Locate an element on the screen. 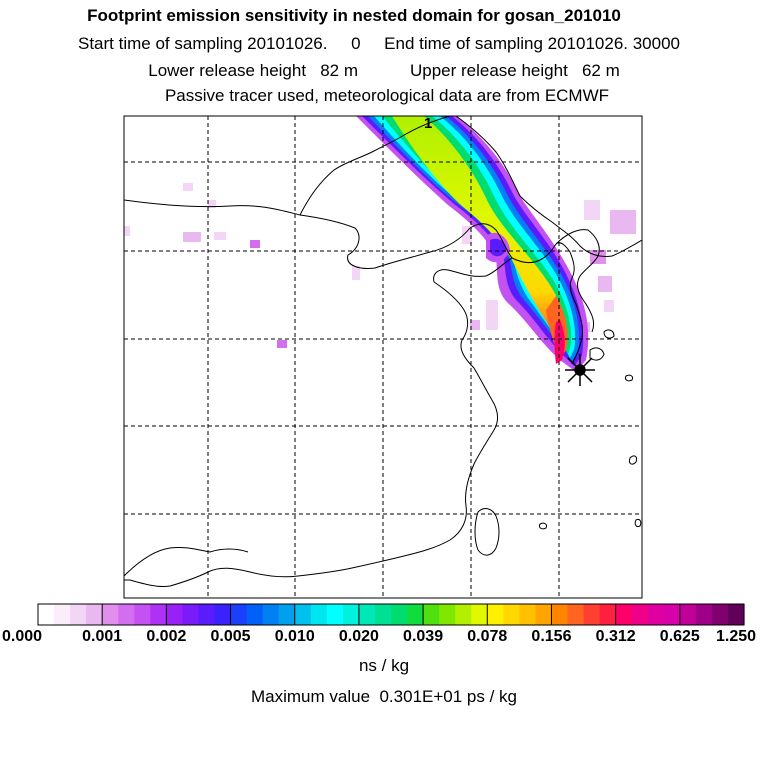  colorbar-tick-label: 0.156 is located at coordinates (551, 636).